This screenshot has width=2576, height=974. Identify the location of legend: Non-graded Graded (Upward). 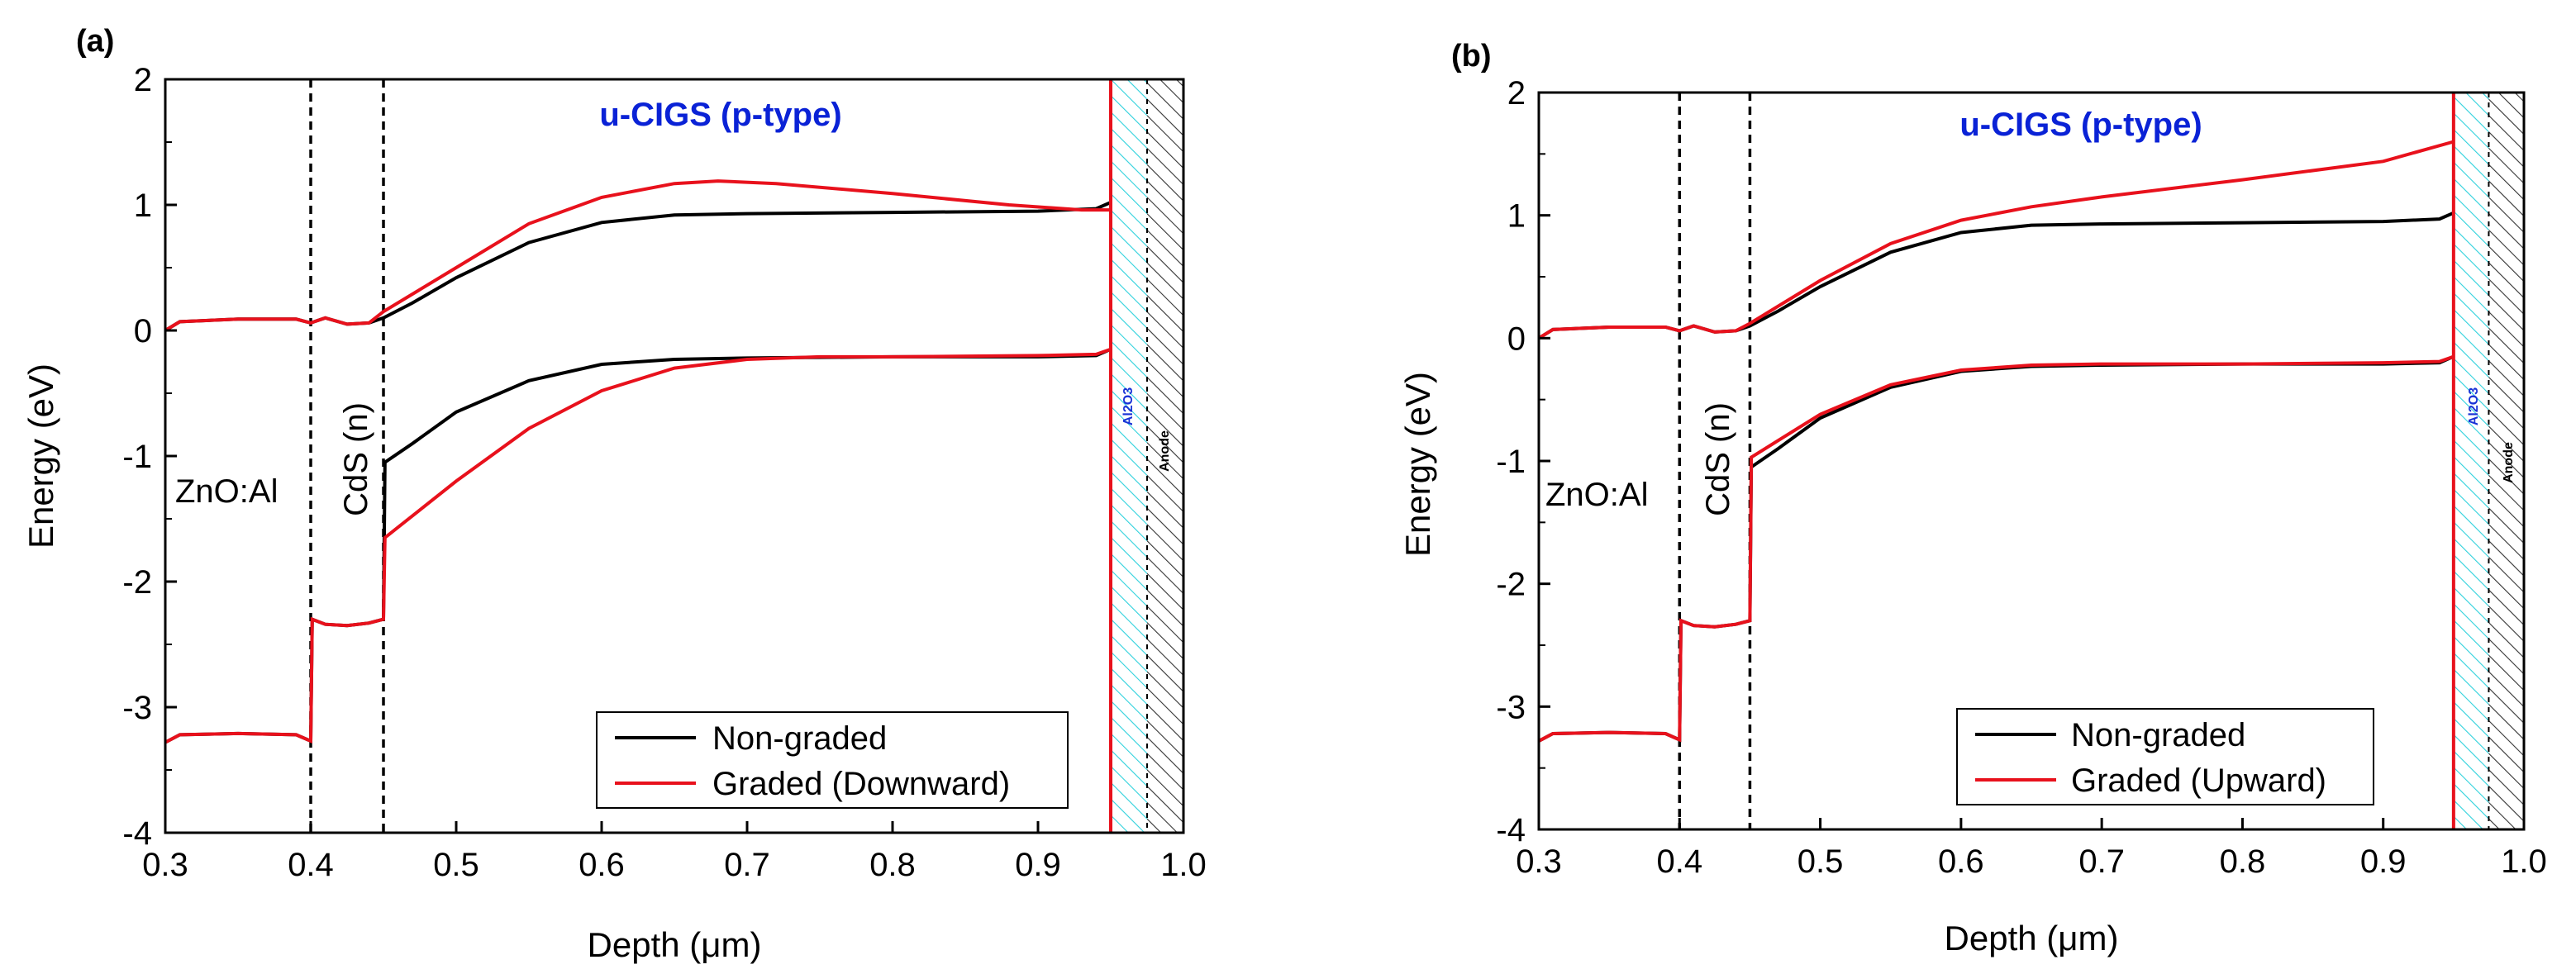
(2165, 756).